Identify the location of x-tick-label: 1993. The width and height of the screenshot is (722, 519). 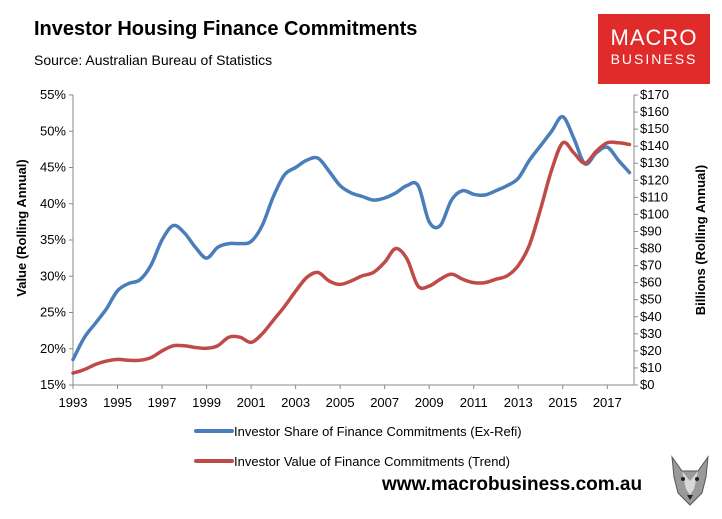
(73, 402).